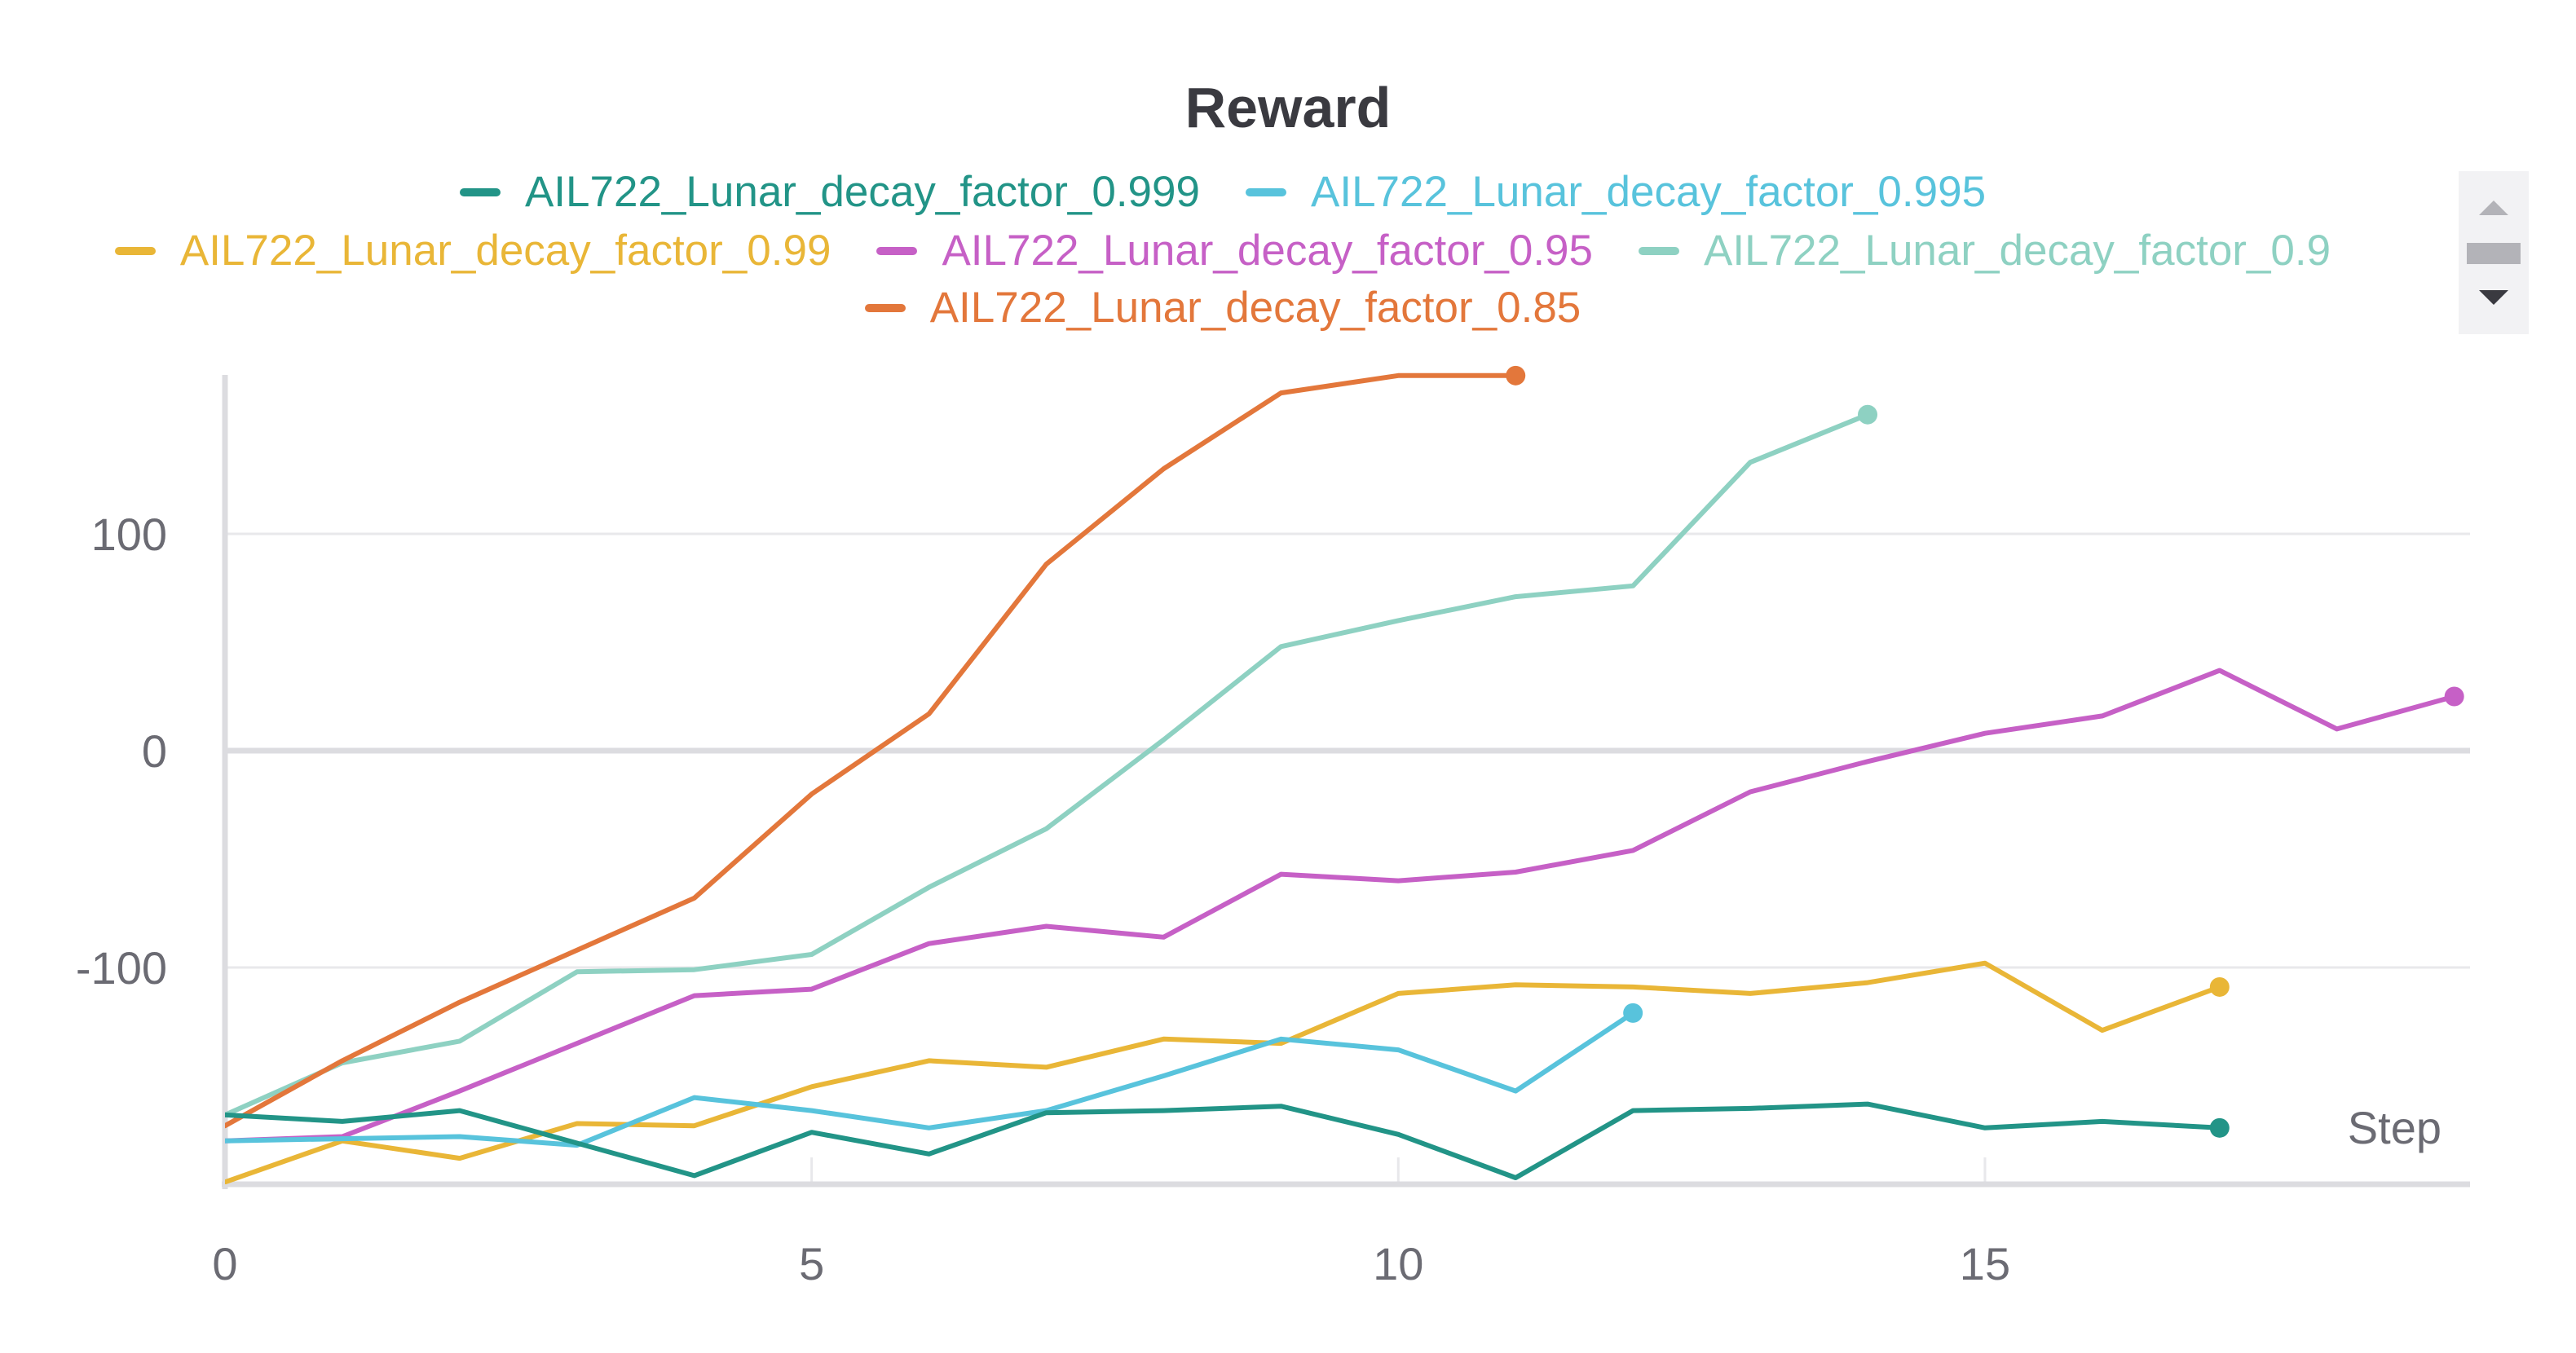 This screenshot has width=2576, height=1353. Describe the element at coordinates (862, 192) in the screenshot. I see `legend-label-0999: AIL722_Lunar_decay_factor_0.999` at that location.